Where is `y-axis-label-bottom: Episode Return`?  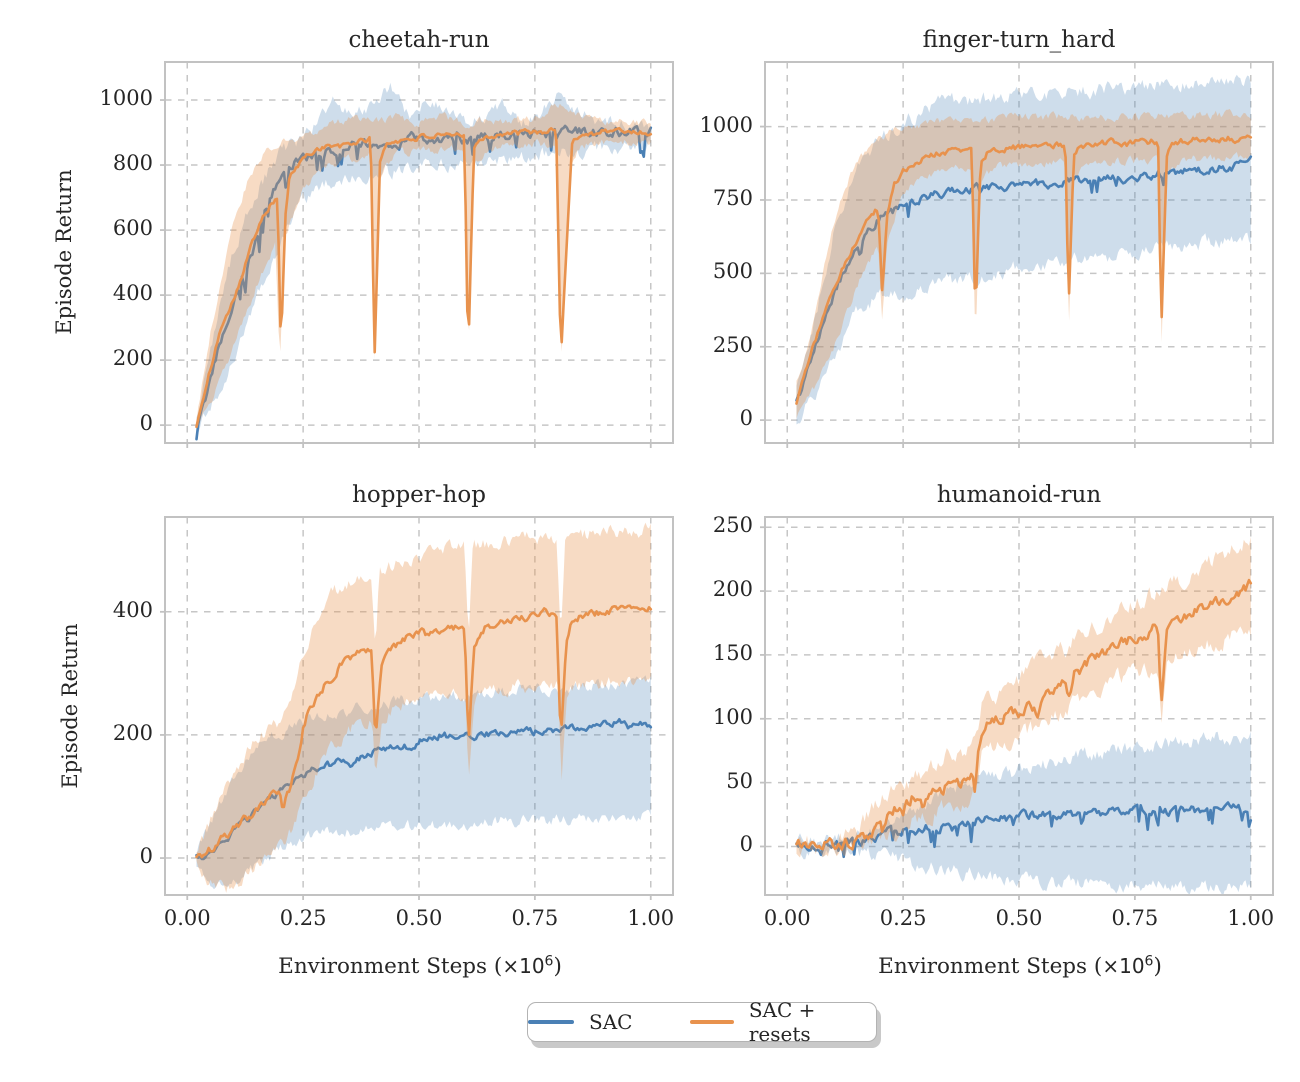
y-axis-label-bottom: Episode Return is located at coordinates (70, 706).